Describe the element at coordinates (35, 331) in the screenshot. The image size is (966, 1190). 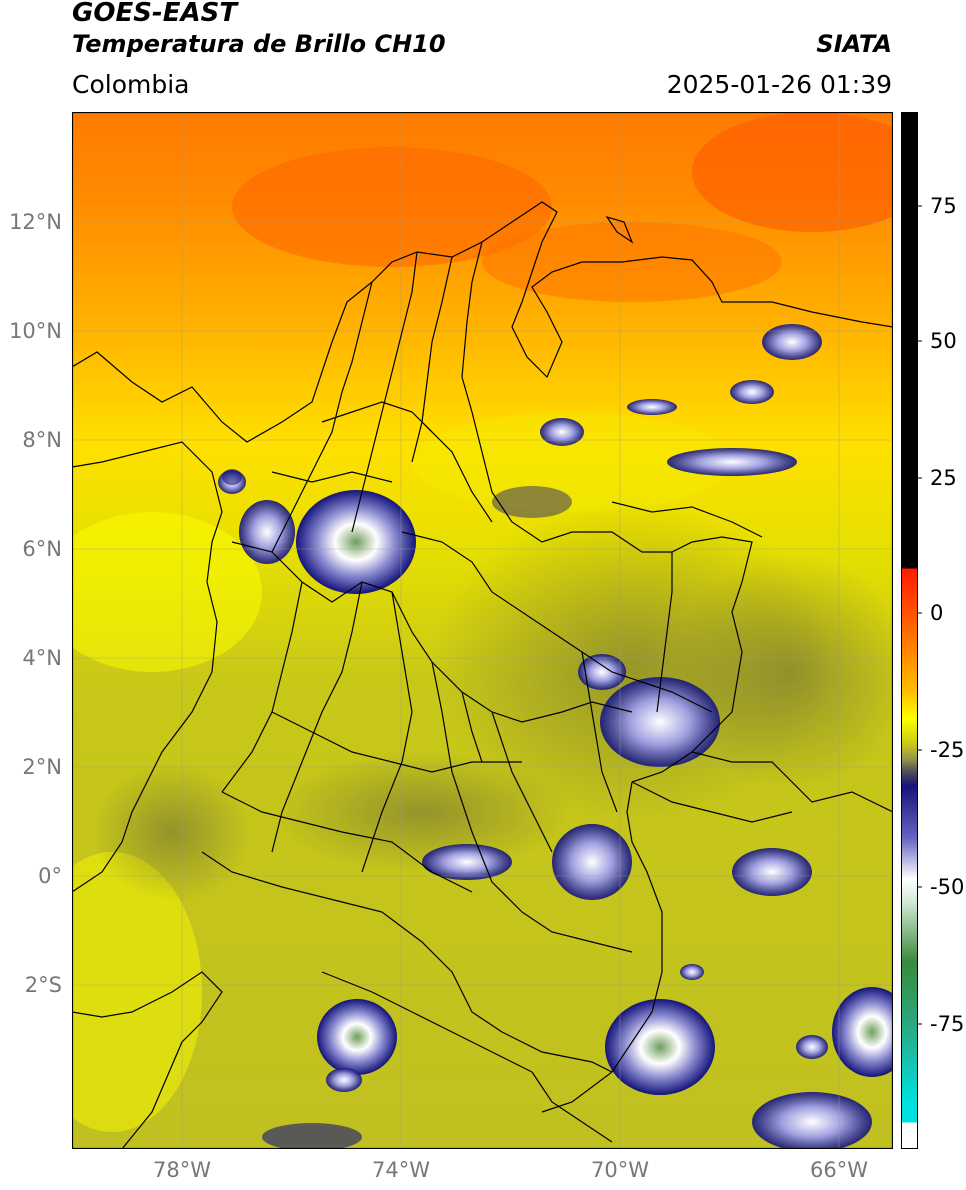
I see `lat-tick-label: 10°N` at that location.